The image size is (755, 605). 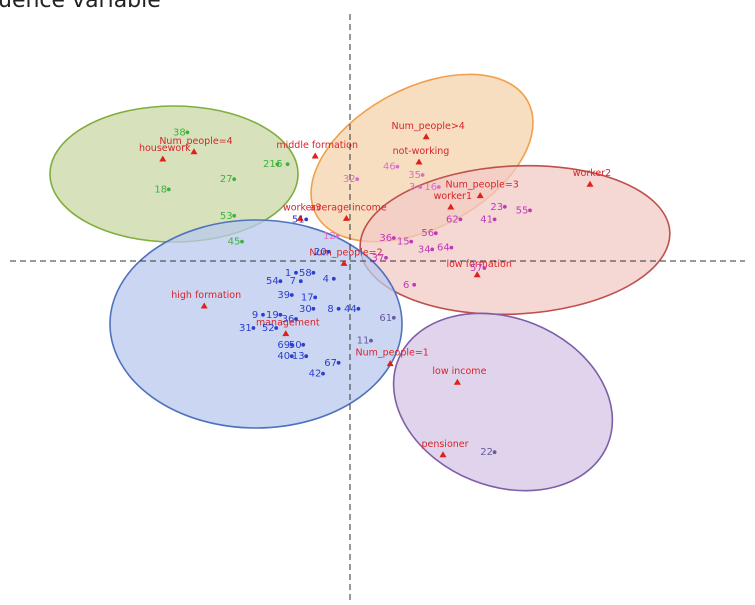 I want to click on cluster-ellipse-purple, so click(x=503, y=402).